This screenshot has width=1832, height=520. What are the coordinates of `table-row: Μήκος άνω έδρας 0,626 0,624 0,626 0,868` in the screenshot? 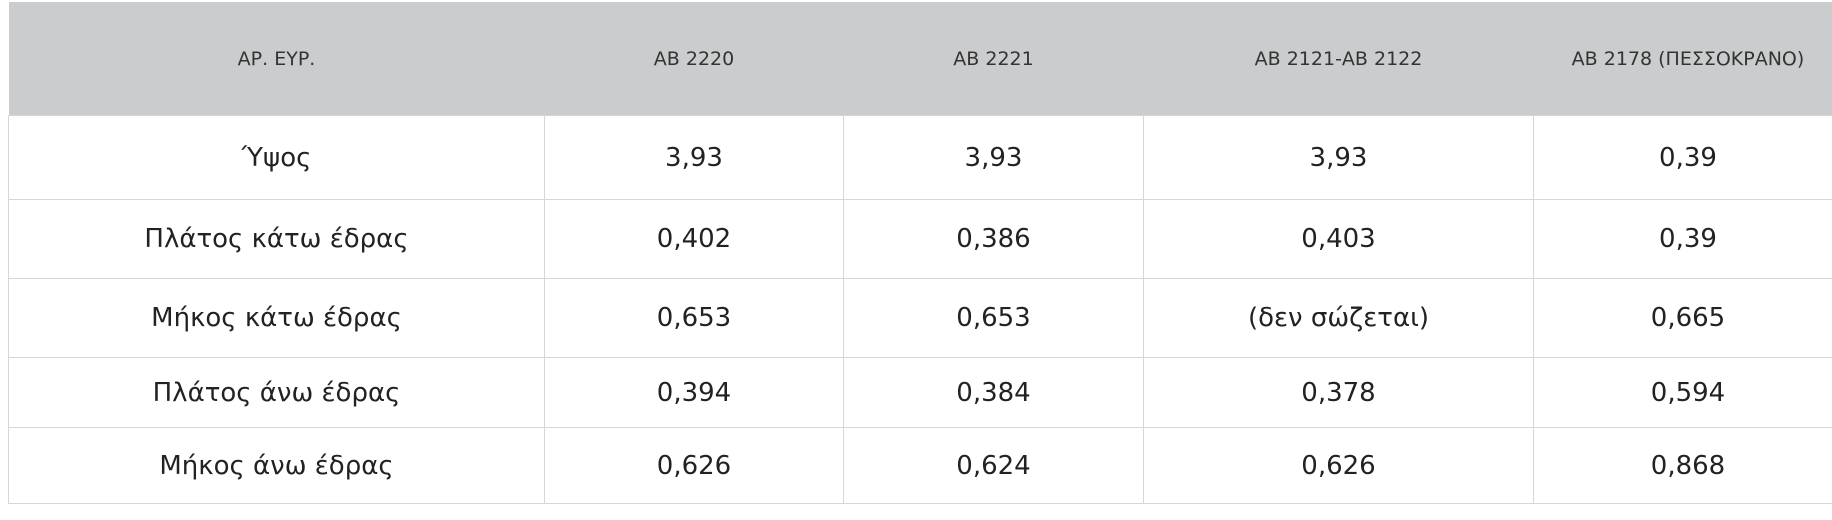 It's located at (920, 465).